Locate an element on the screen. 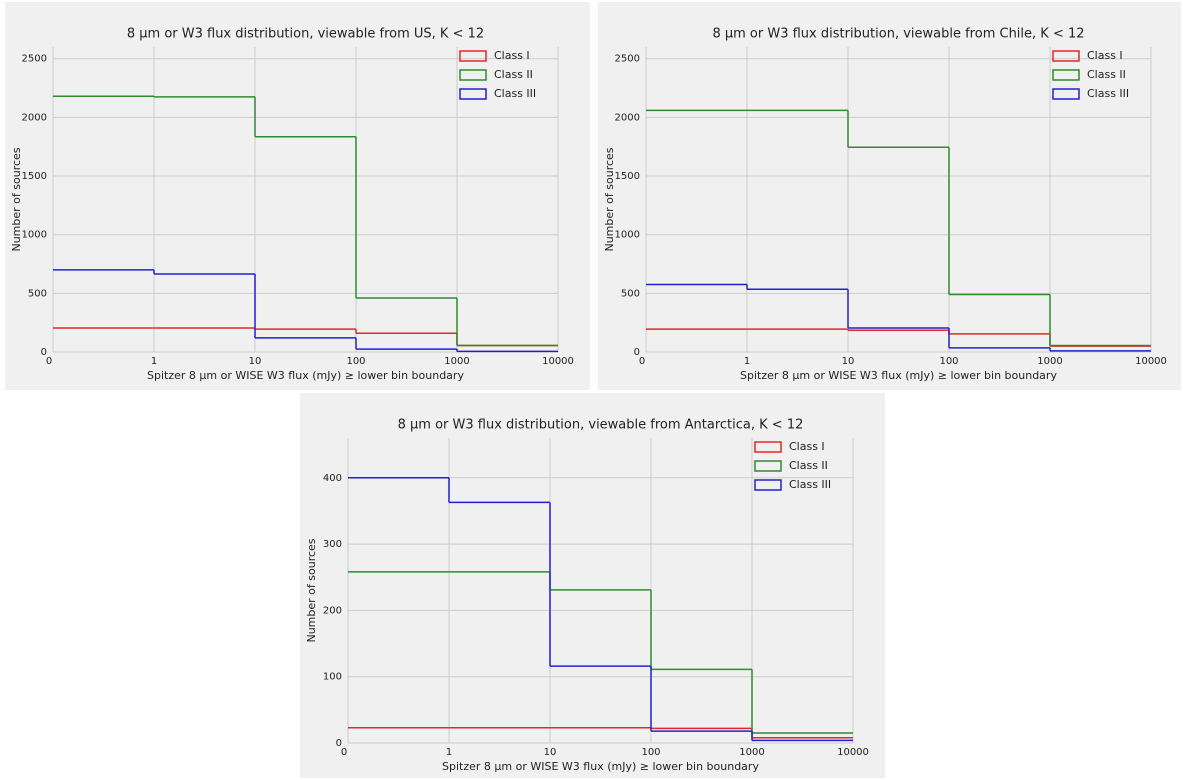  y-tick-label: 400 is located at coordinates (332, 478).